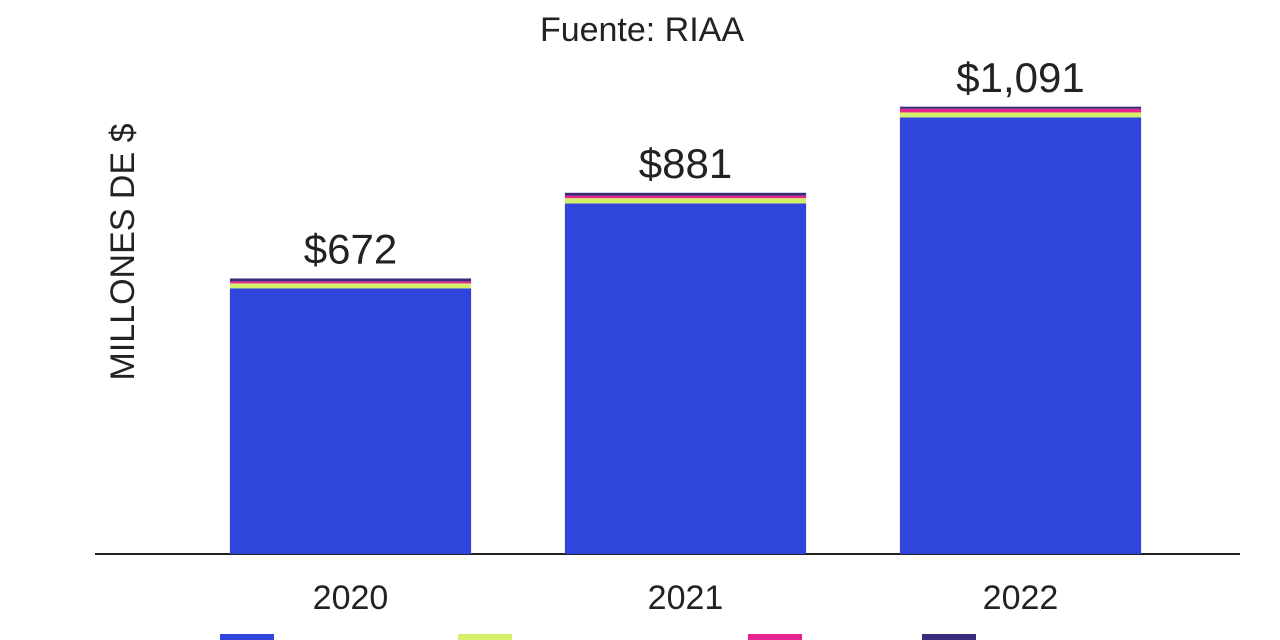 This screenshot has height=640, width=1280. I want to click on x-tick-label: 2021, so click(686, 598).